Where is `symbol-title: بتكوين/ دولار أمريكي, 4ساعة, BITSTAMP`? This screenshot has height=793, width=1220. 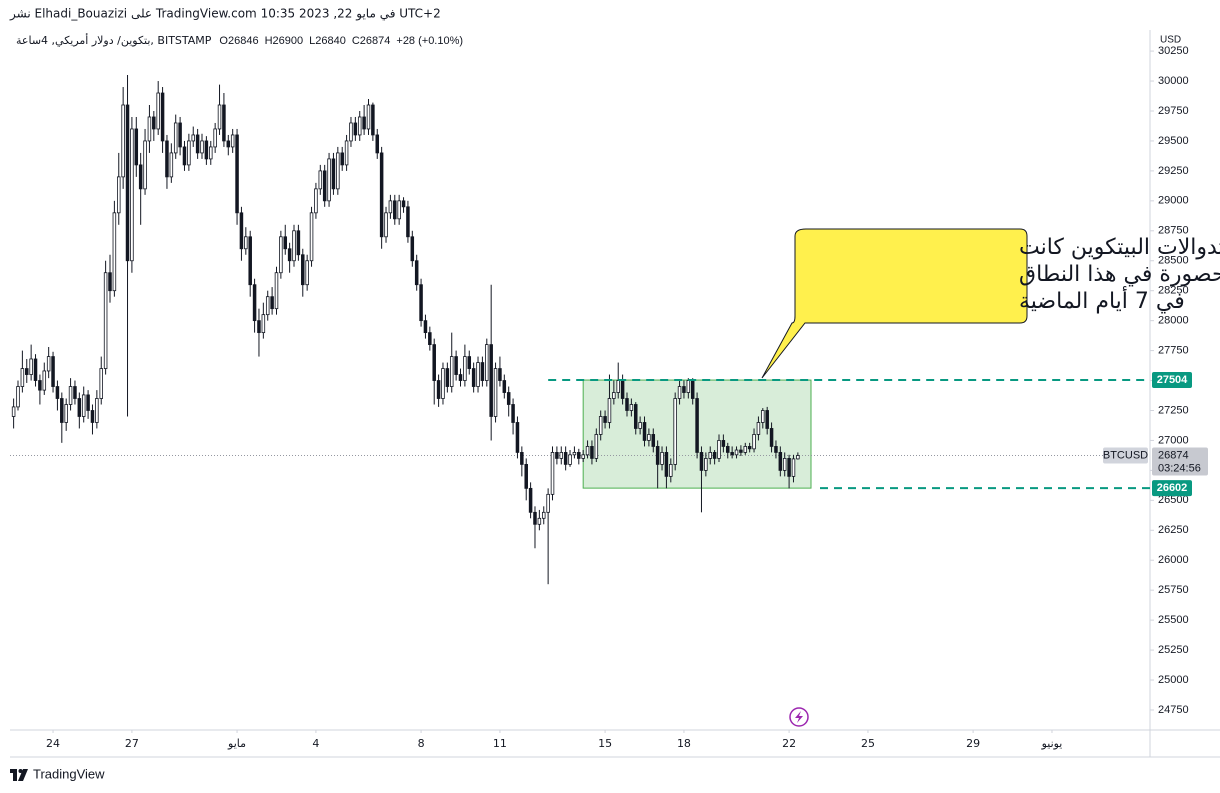
symbol-title: بتكوين/ دولار أمريكي, 4ساعة, BITSTAMP is located at coordinates (114, 40).